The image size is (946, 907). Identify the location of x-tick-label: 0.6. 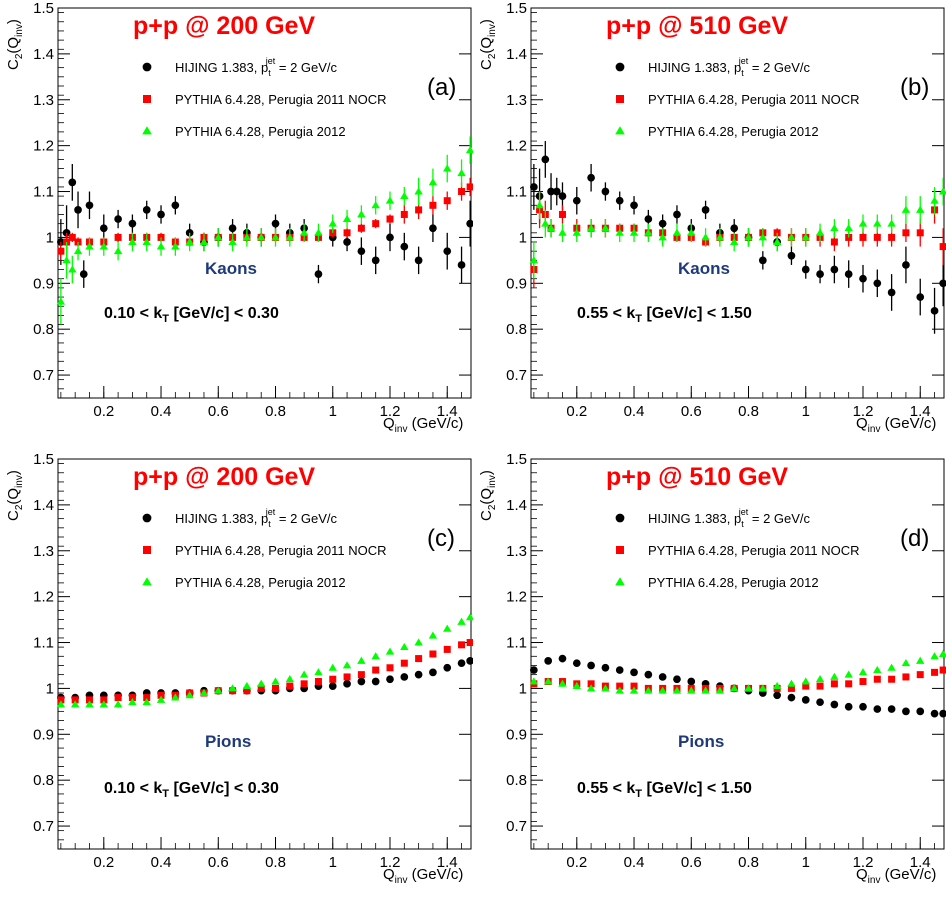
(218, 411).